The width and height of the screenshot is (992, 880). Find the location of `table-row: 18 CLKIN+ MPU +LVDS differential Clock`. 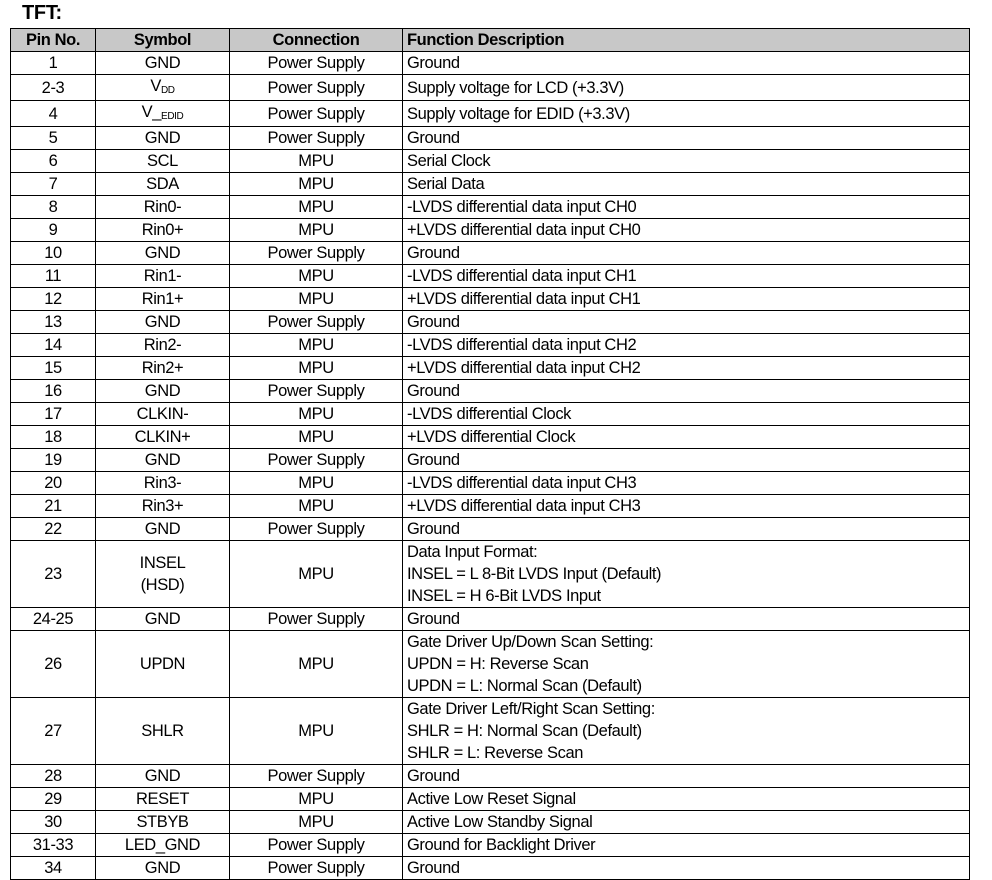

table-row: 18 CLKIN+ MPU +LVDS differential Clock is located at coordinates (490, 437).